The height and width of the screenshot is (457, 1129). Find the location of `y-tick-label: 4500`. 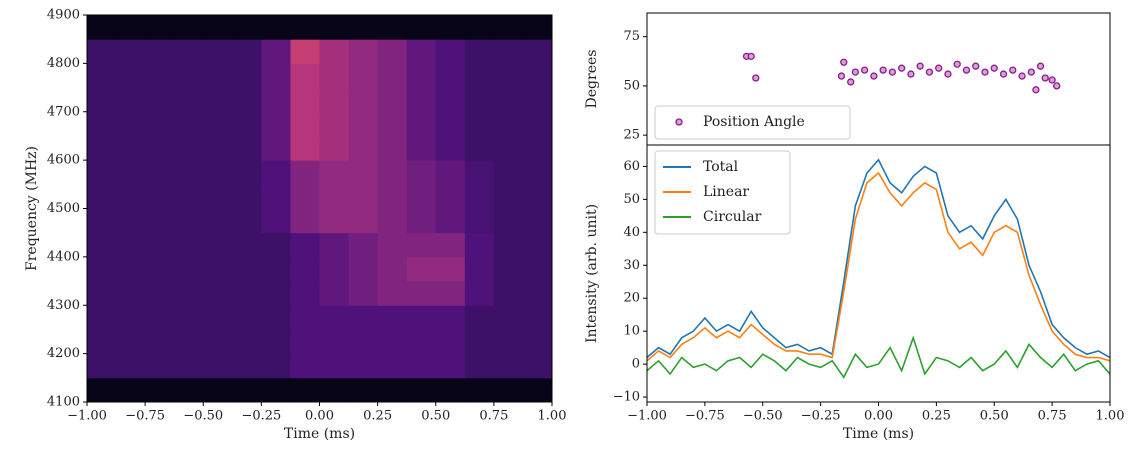

y-tick-label: 4500 is located at coordinates (63, 208).